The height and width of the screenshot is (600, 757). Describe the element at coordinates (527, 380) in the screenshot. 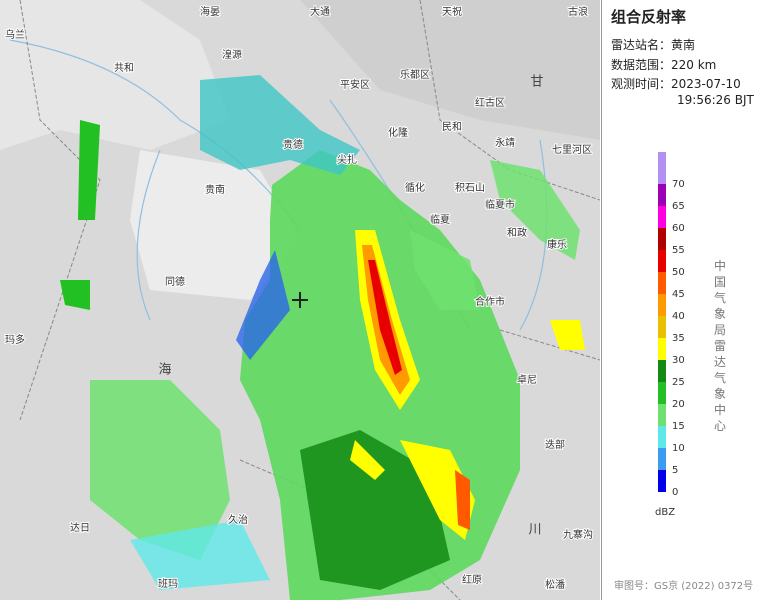

I see `place-label: 卓尼` at that location.